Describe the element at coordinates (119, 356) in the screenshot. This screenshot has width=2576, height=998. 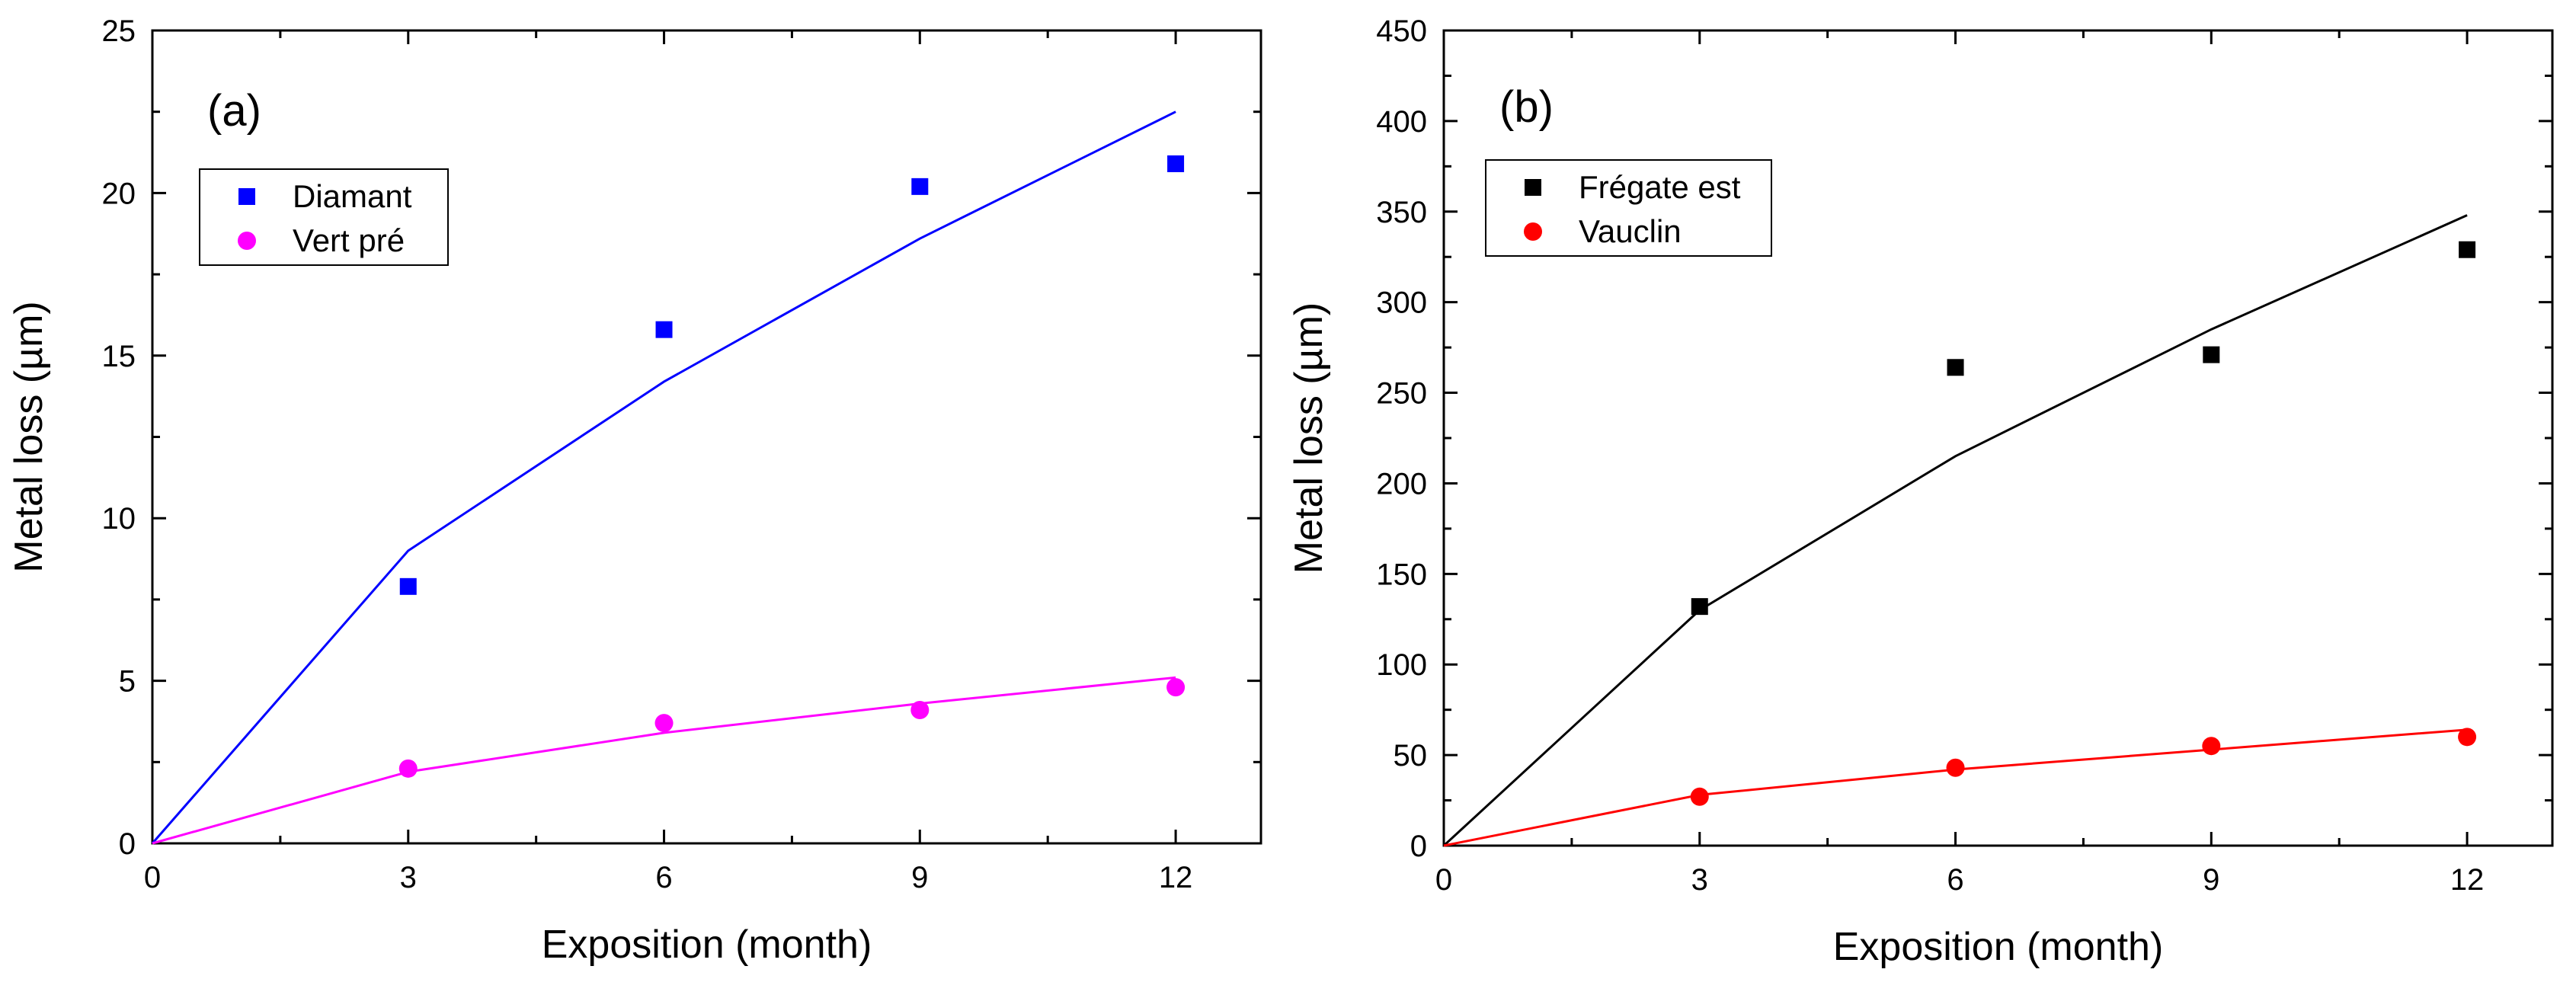
I see `y-tick-label: 15` at that location.